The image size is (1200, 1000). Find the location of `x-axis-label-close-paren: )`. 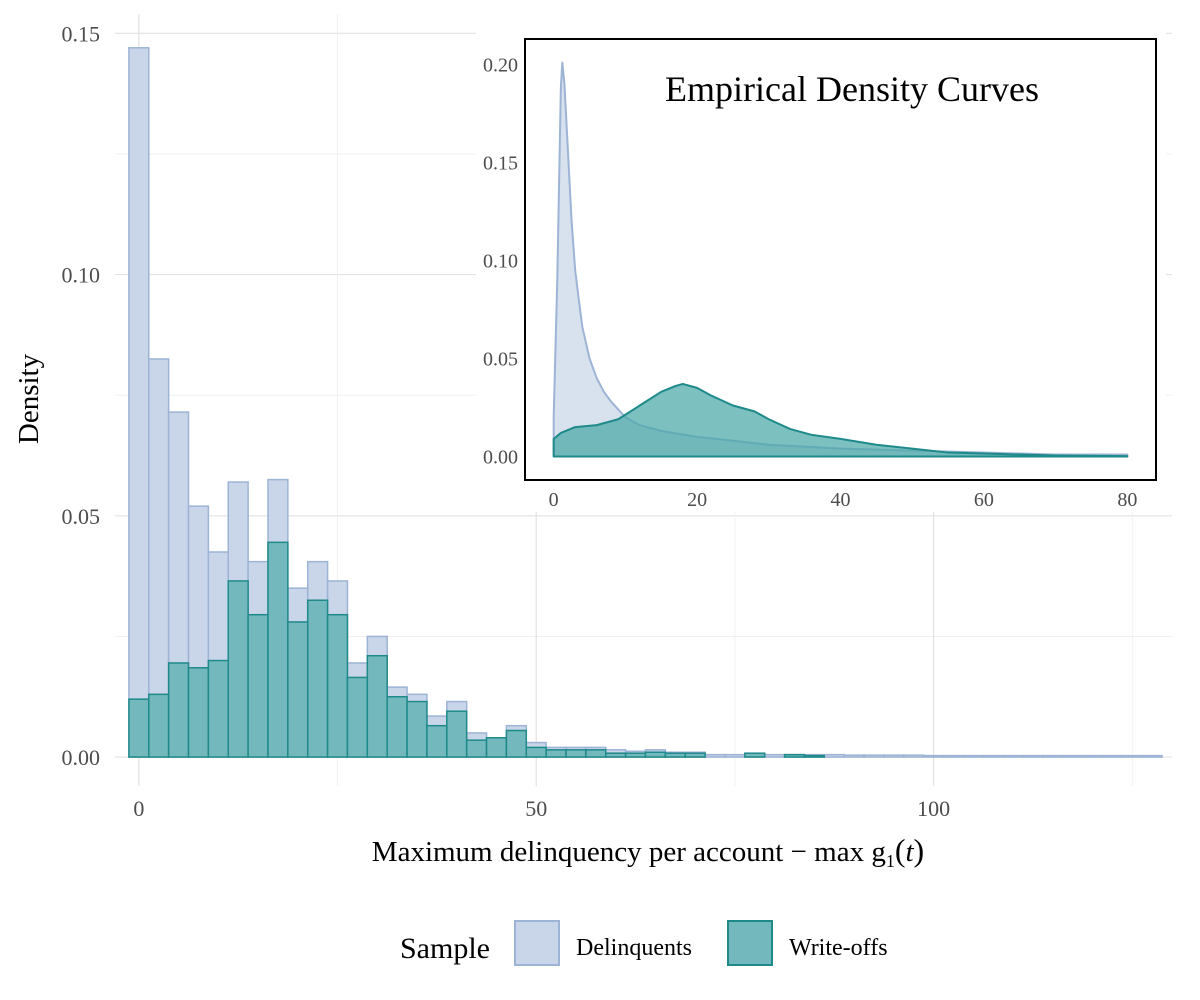

x-axis-label-close-paren: ) is located at coordinates (919, 850).